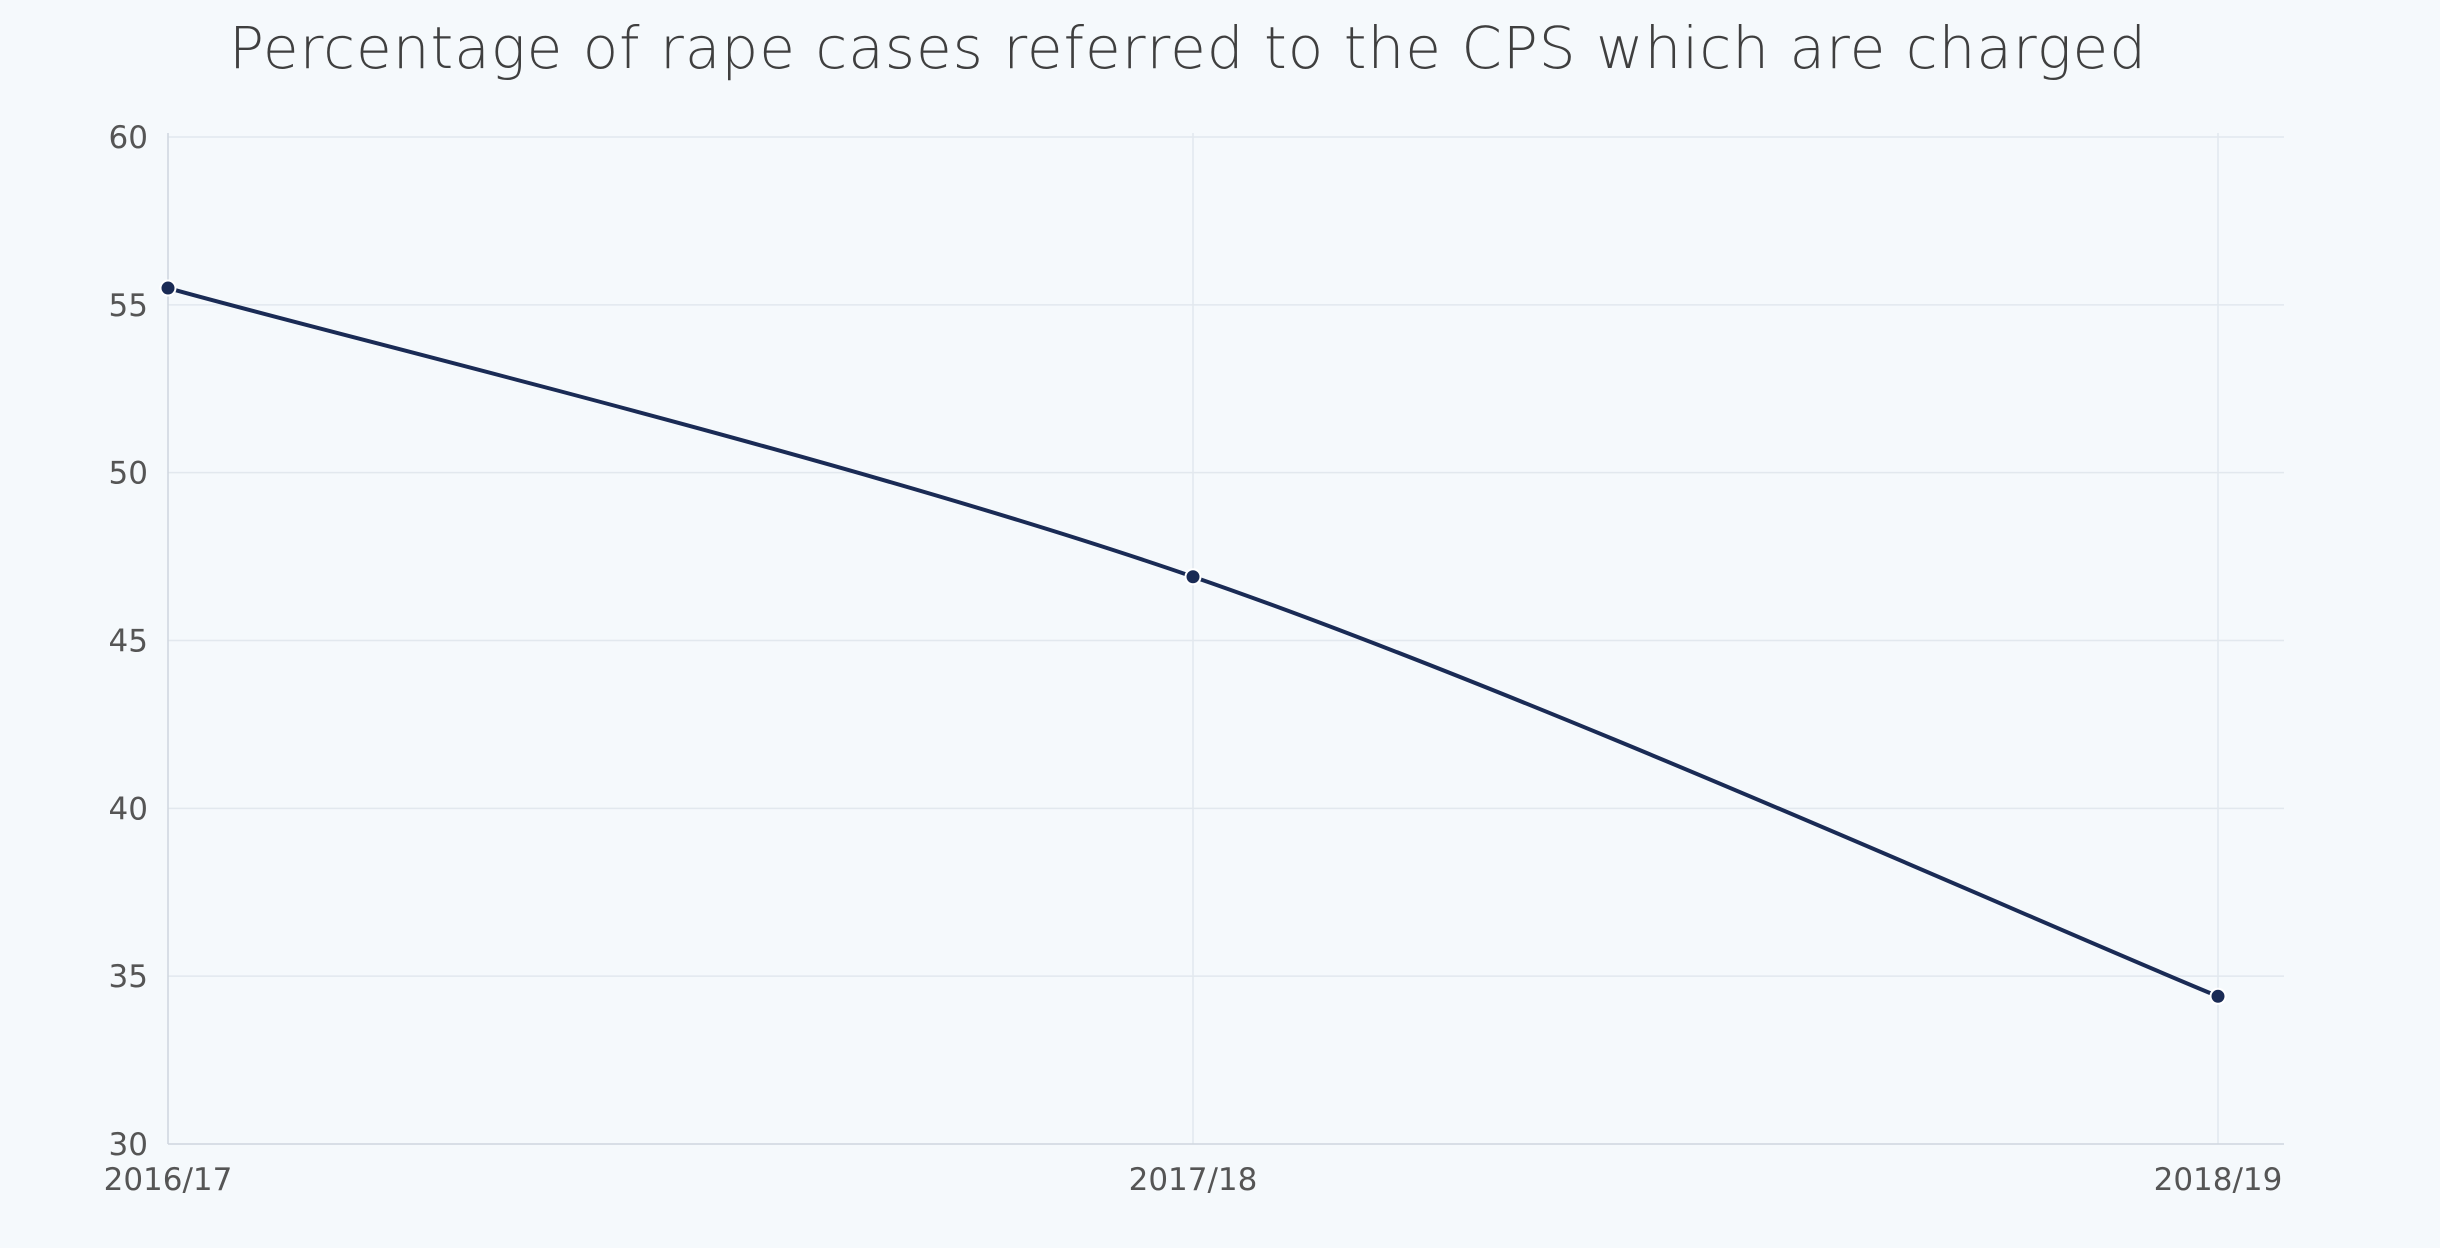 The height and width of the screenshot is (1248, 2440). Describe the element at coordinates (128, 1145) in the screenshot. I see `y-tick-label: 30` at that location.